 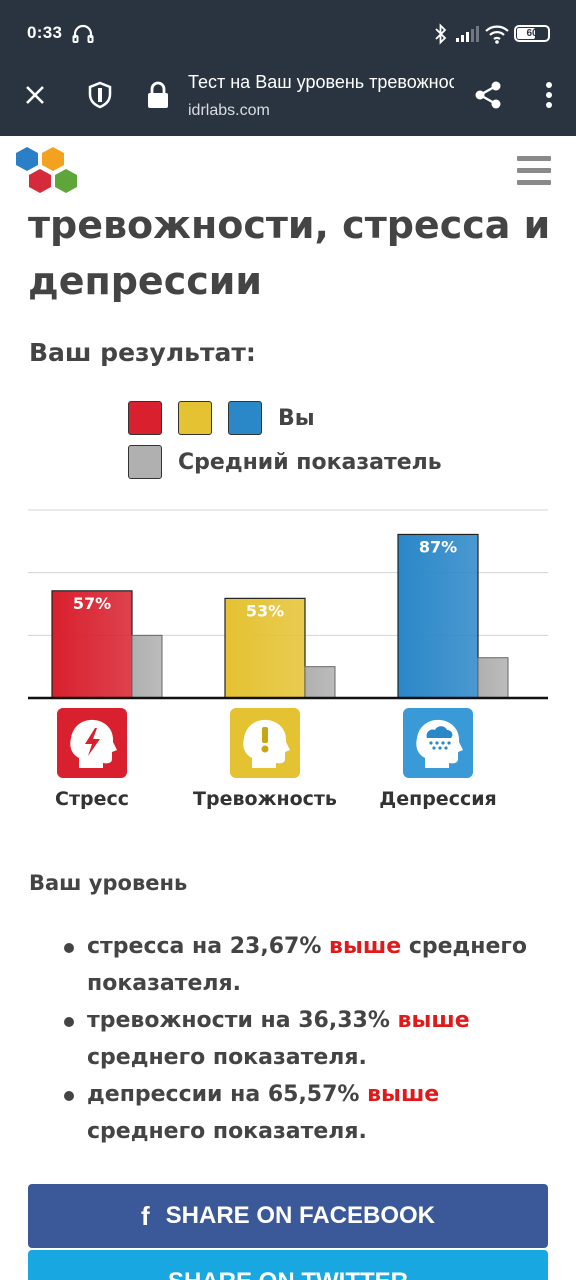 I want to click on lightning-head-icon, so click(x=92, y=743).